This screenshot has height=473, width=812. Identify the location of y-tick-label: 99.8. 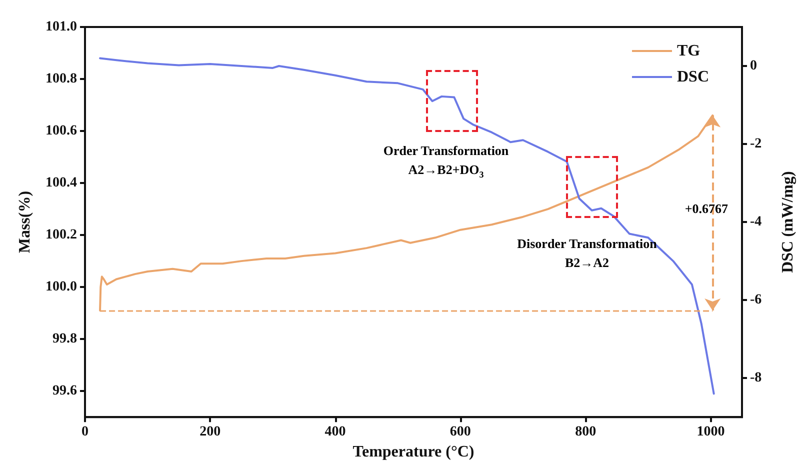
(64, 339).